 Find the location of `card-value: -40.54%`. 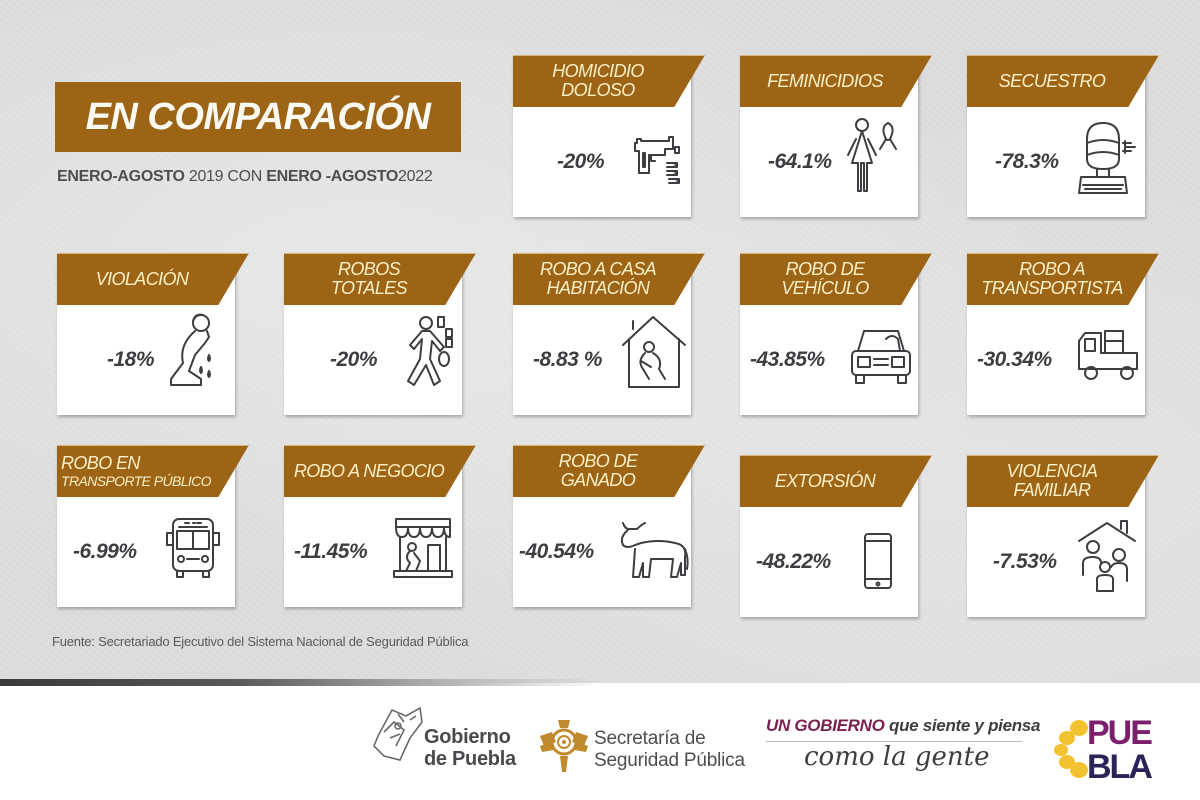

card-value: -40.54% is located at coordinates (556, 551).